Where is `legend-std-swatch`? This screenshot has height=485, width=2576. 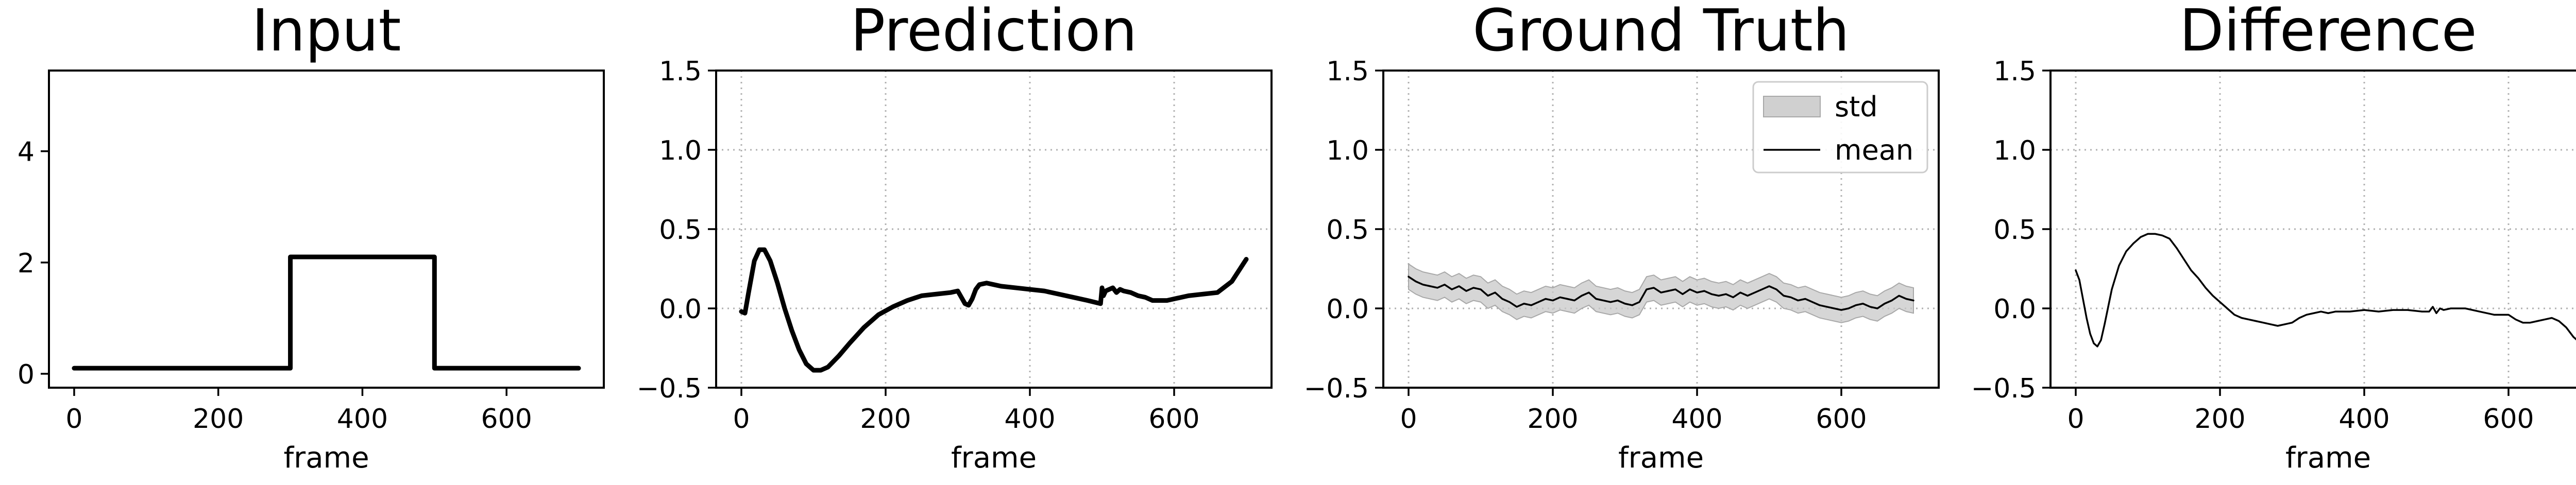 legend-std-swatch is located at coordinates (1792, 106).